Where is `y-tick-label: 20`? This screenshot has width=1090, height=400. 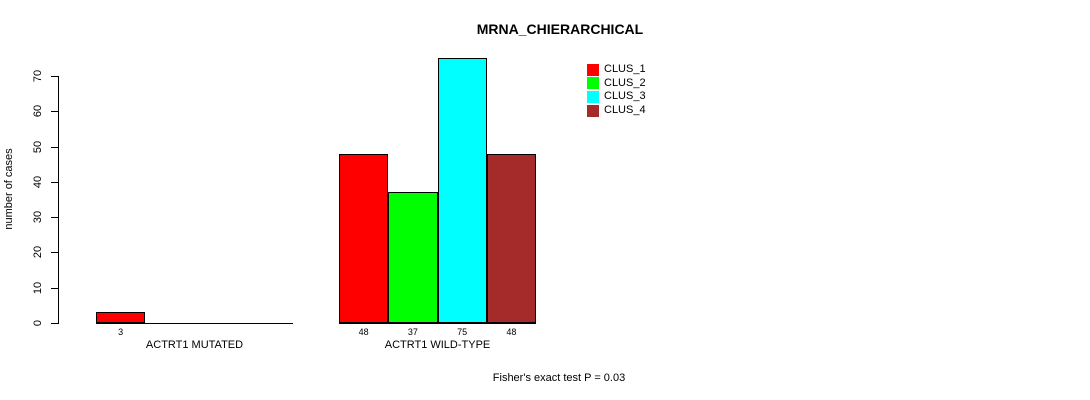
y-tick-label: 20 is located at coordinates (38, 252).